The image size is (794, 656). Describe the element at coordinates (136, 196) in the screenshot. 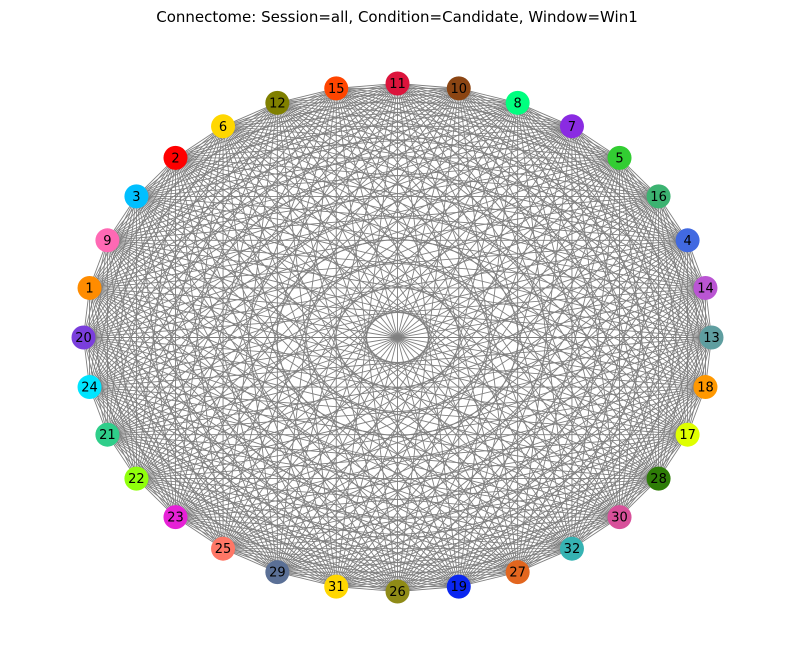

I see `node-3: 3` at that location.